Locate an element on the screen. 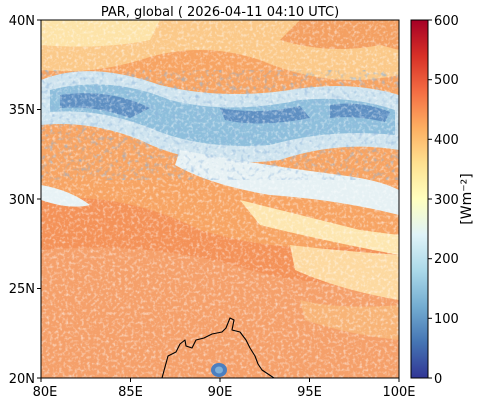 This screenshot has height=404, width=480. colorbar-tick-label: 600 is located at coordinates (446, 21).